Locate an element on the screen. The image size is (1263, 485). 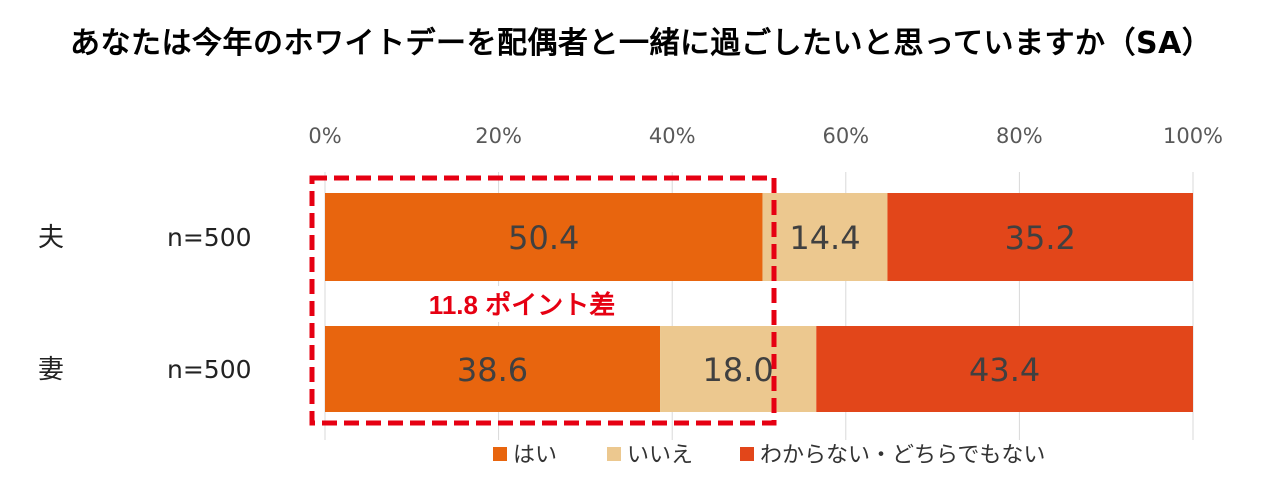
category-label: 妻 is located at coordinates (51, 370).